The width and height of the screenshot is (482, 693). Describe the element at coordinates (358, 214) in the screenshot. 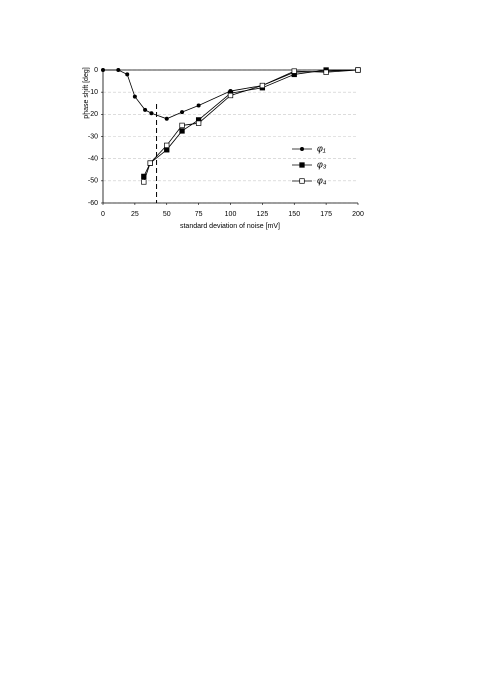

I see `x-tick-label: 200` at that location.